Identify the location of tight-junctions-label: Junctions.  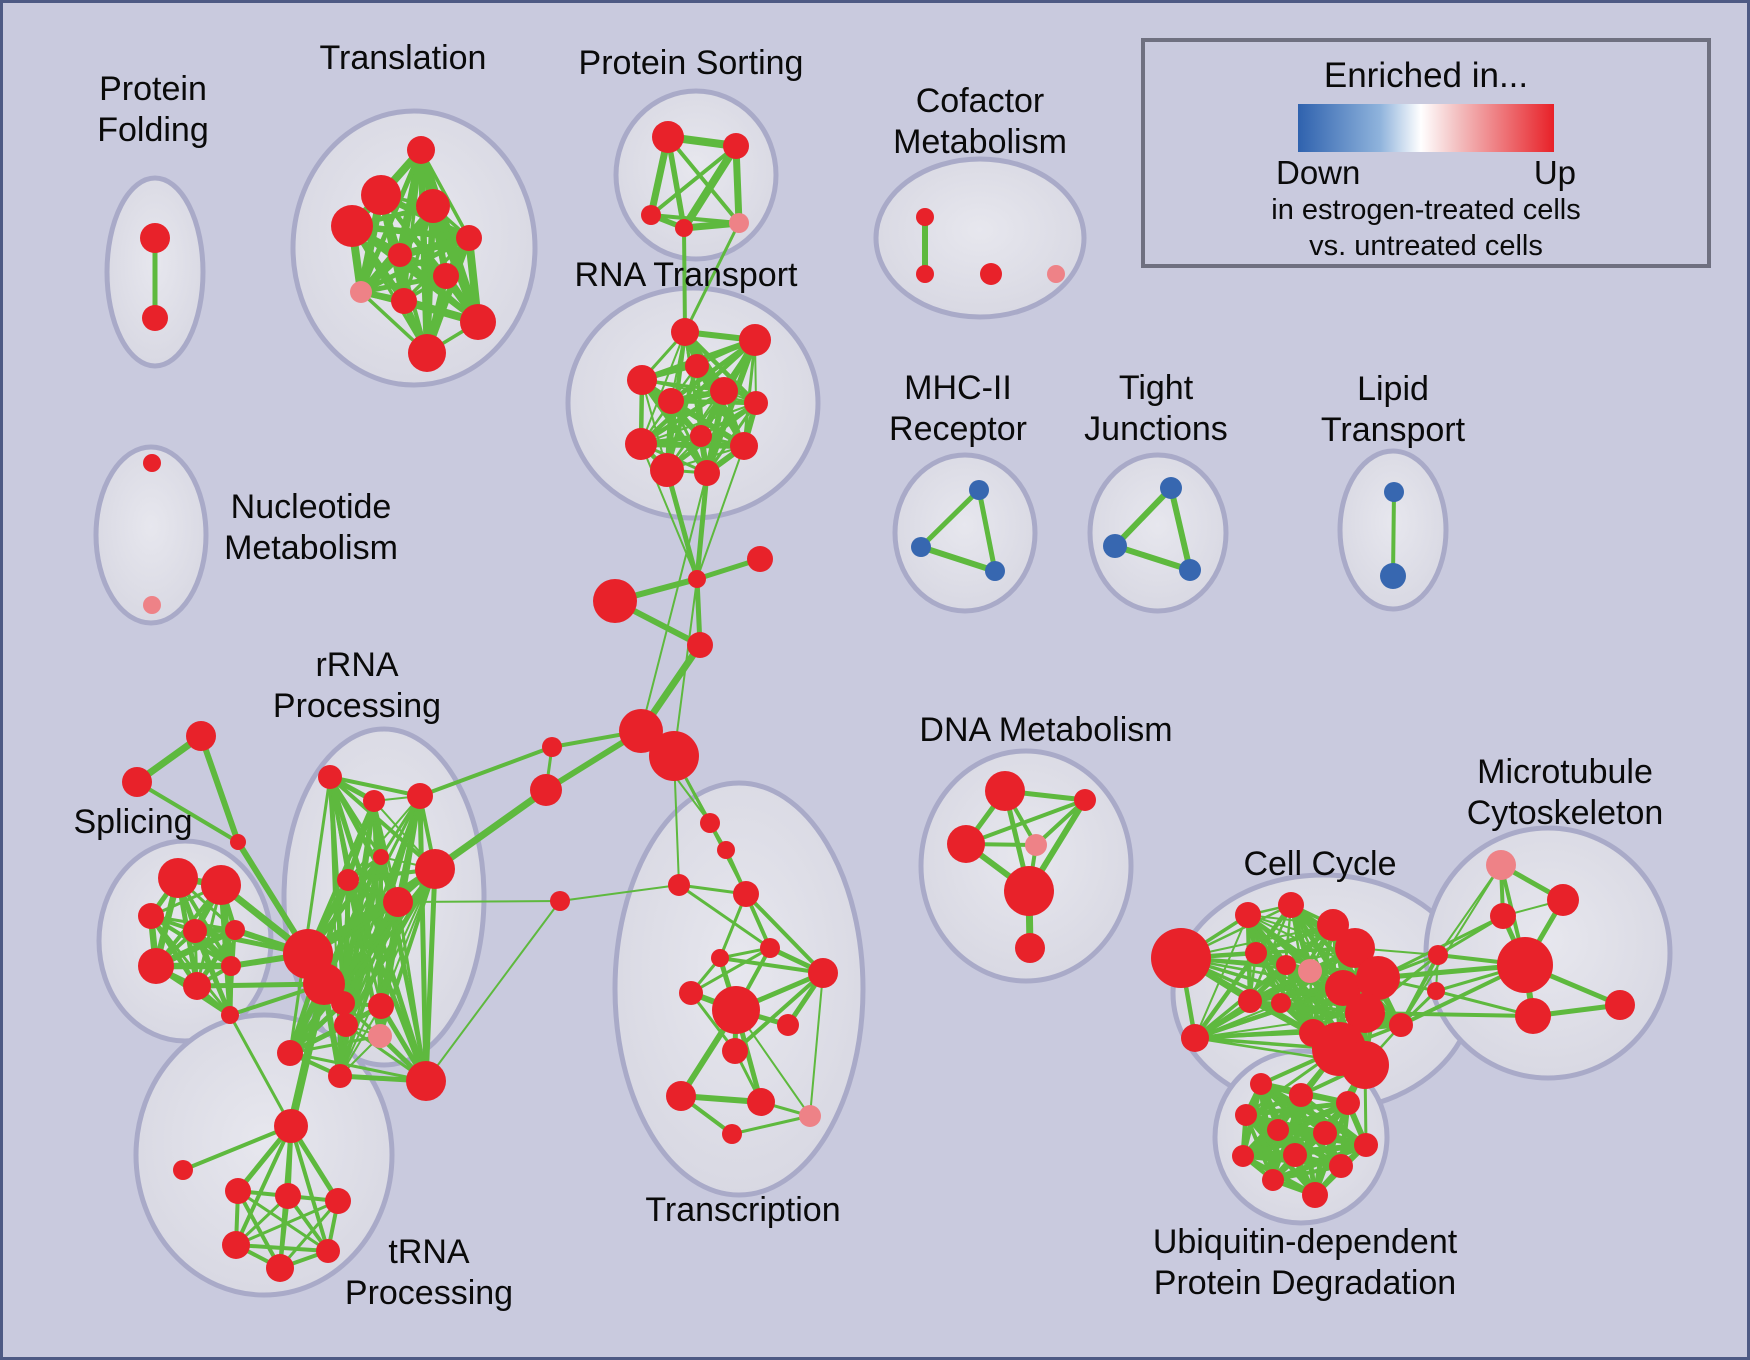
(1156, 429).